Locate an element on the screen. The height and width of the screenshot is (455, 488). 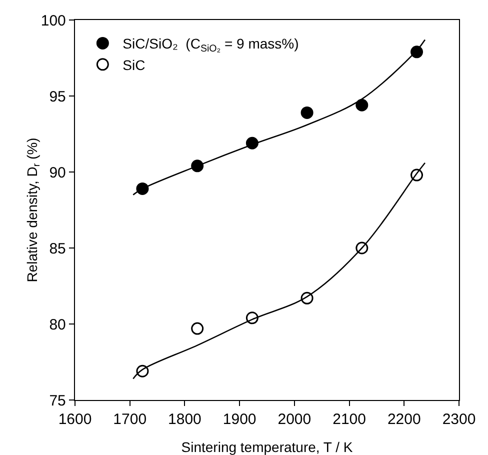
x-tick-label: 1800 is located at coordinates (185, 419).